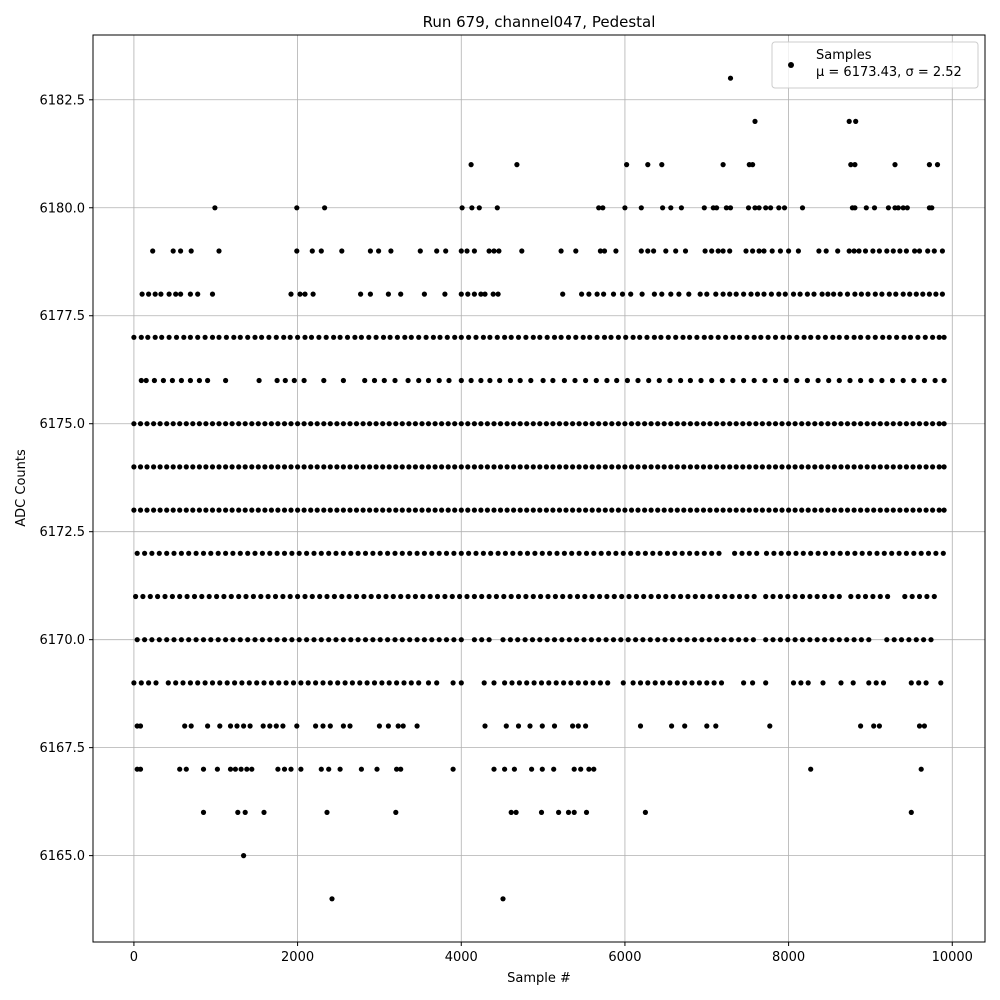 The image size is (1000, 1000). What do you see at coordinates (63, 316) in the screenshot?
I see `y-tick-label: 6177.5` at bounding box center [63, 316].